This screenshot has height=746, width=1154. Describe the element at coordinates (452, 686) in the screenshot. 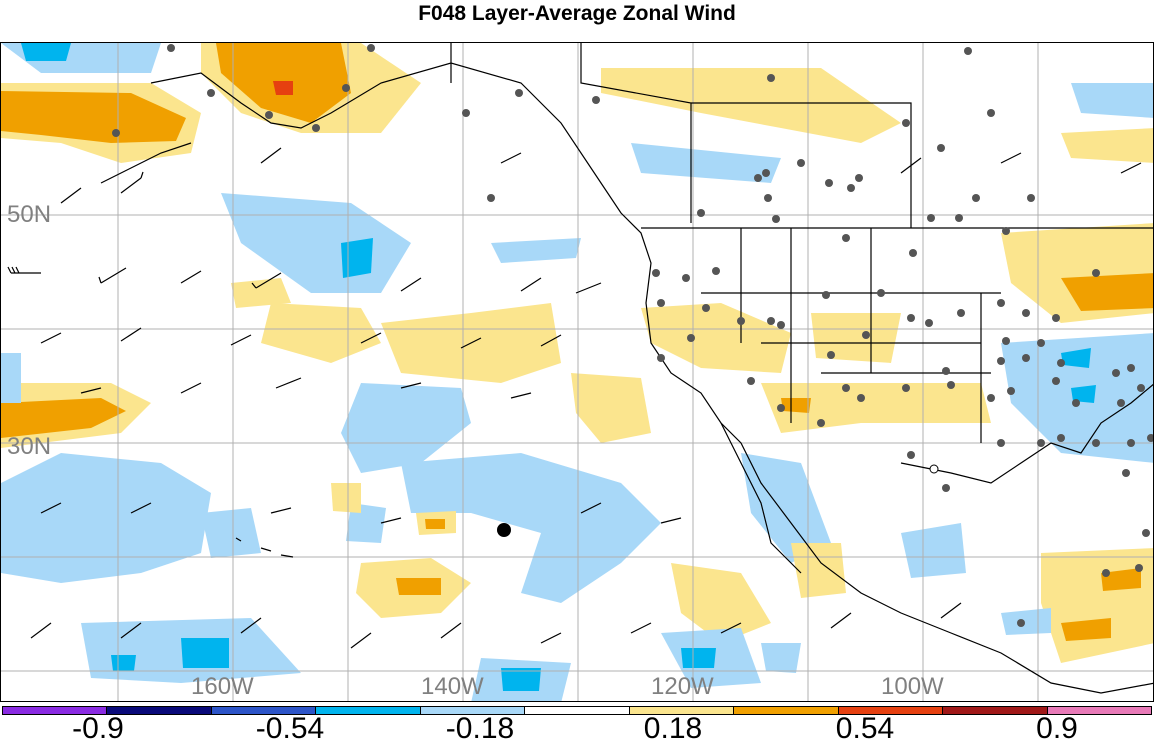

I see `lon-label-140w: 140W` at that location.